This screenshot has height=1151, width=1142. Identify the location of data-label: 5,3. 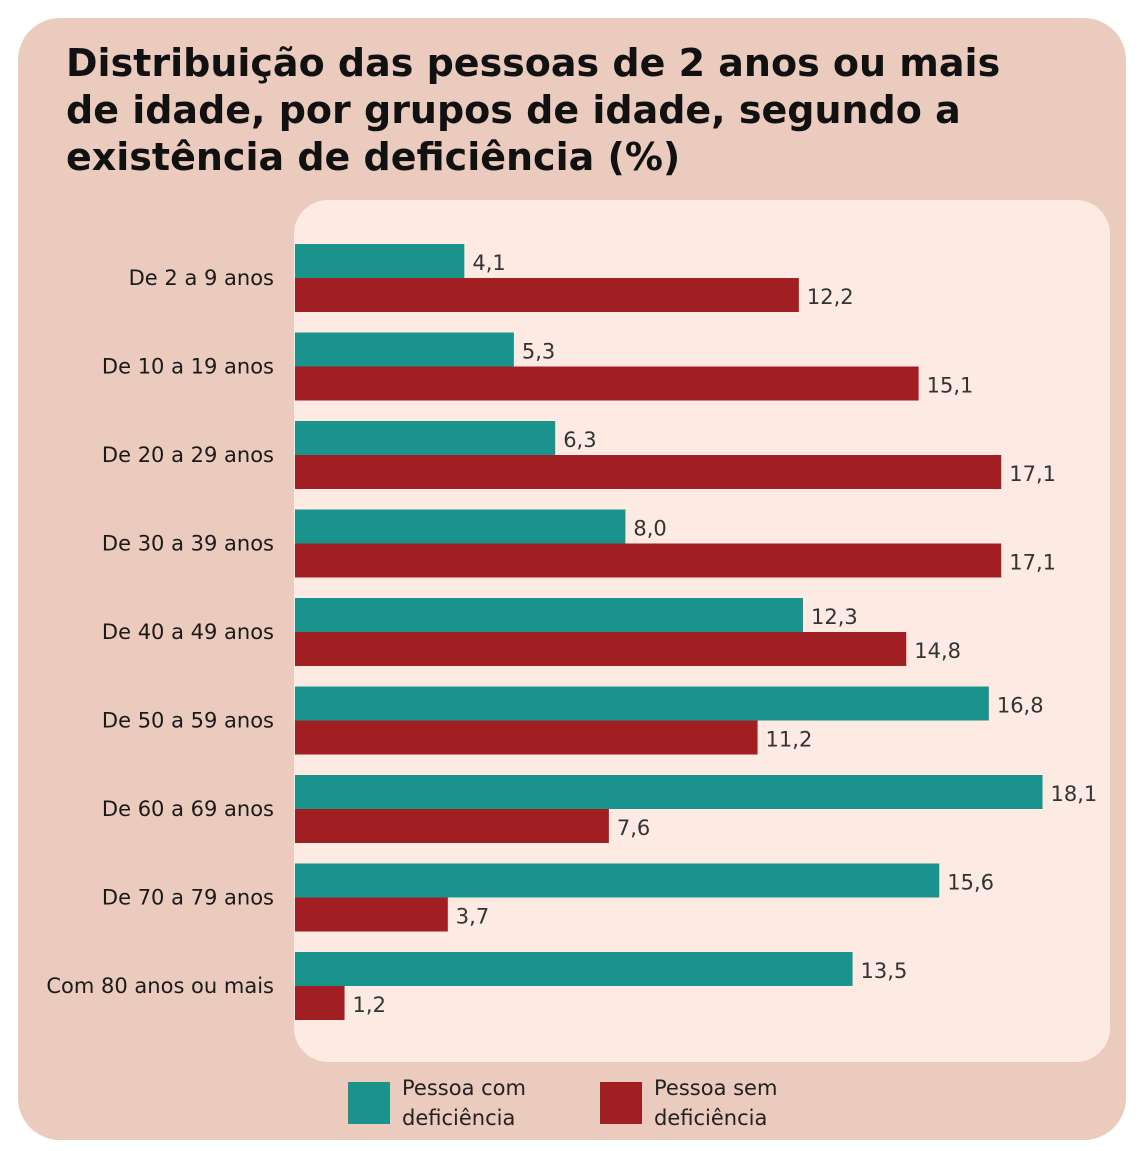
(538, 352).